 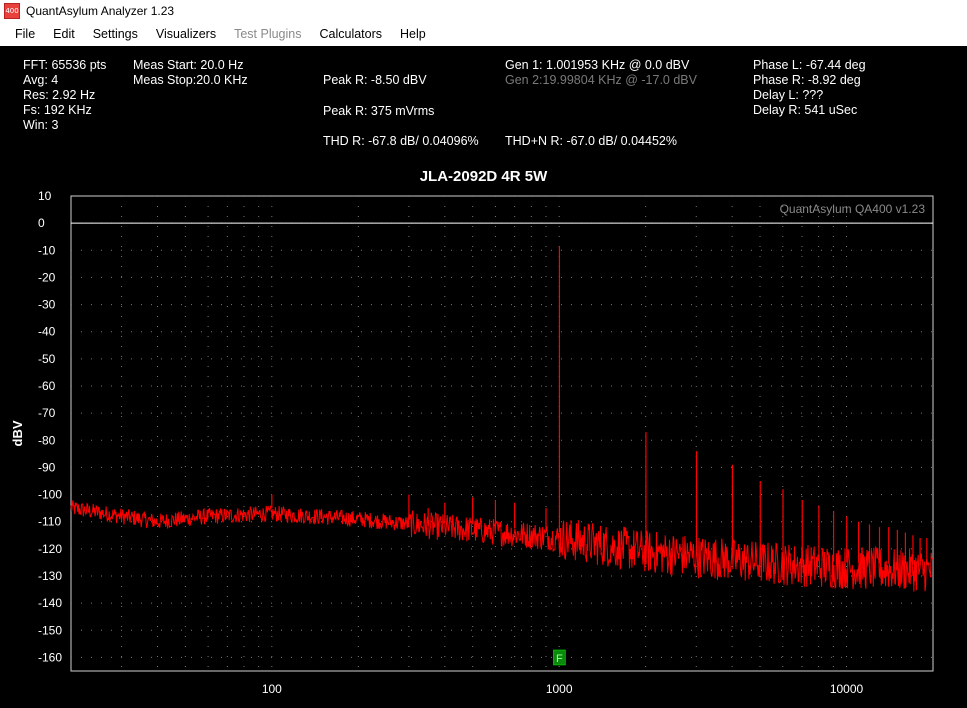 What do you see at coordinates (50, 630) in the screenshot?
I see `y-tick-label: -150` at bounding box center [50, 630].